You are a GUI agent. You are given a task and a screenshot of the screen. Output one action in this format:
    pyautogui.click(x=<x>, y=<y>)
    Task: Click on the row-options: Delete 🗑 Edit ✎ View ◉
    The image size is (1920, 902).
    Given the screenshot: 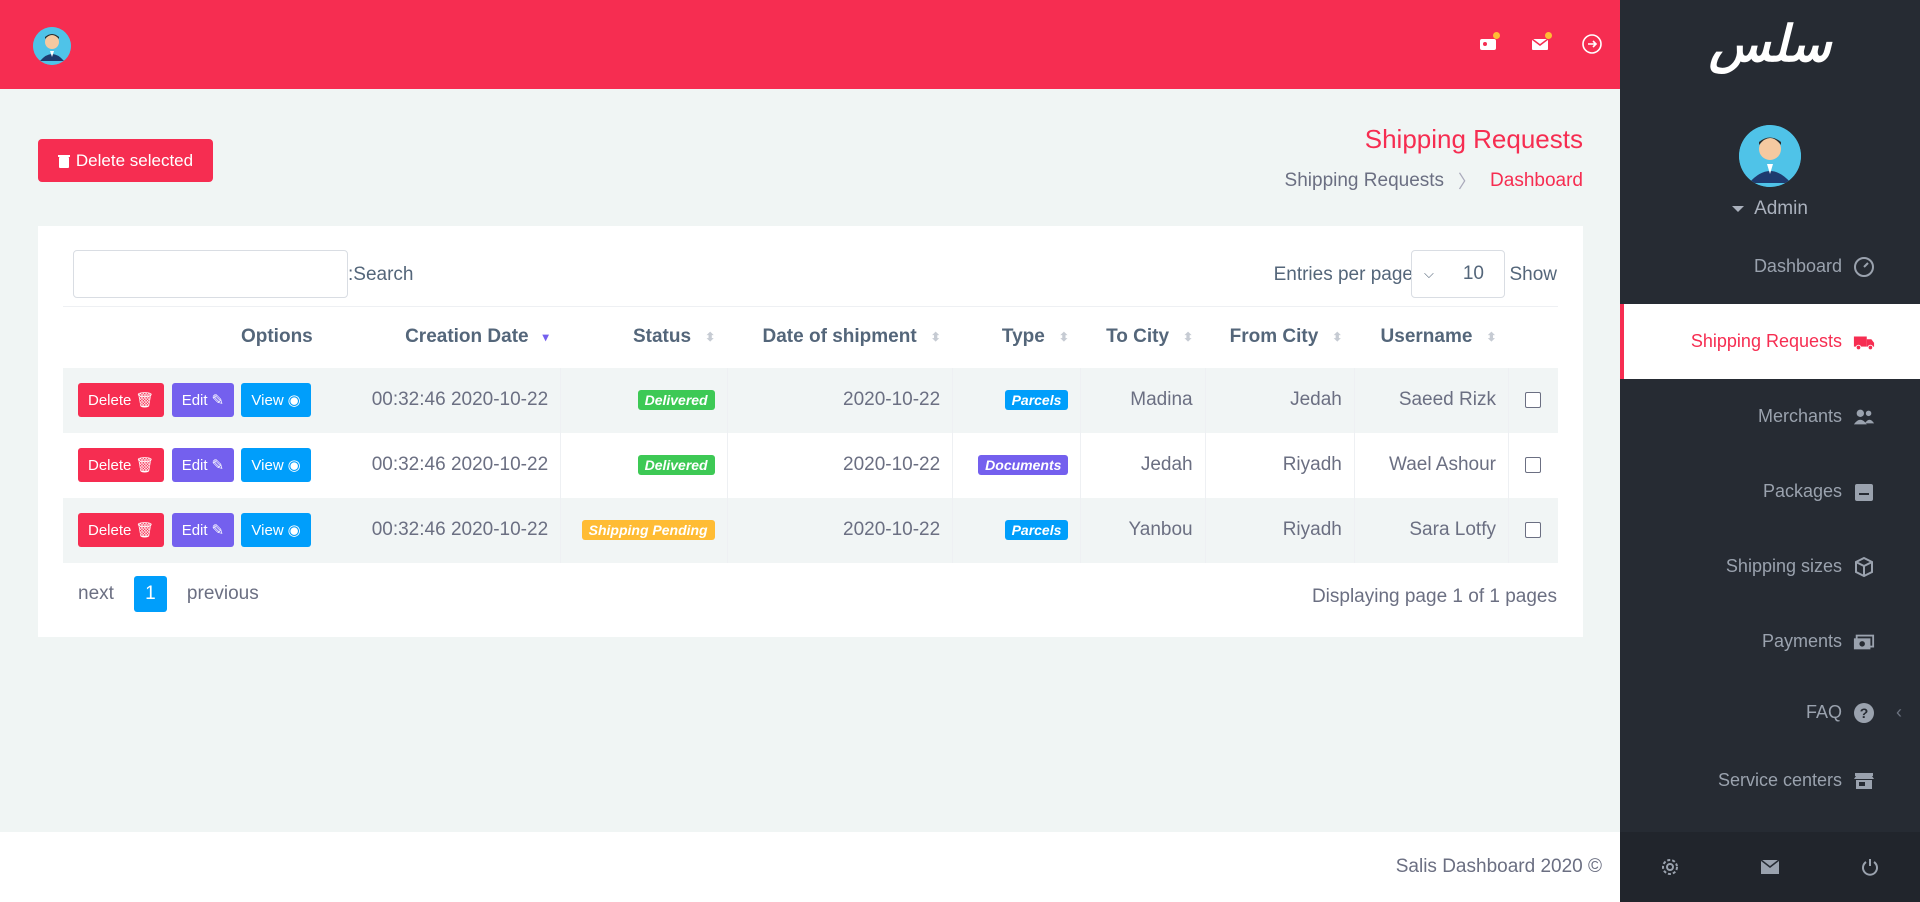 What is the action you would take?
    pyautogui.click(x=194, y=465)
    